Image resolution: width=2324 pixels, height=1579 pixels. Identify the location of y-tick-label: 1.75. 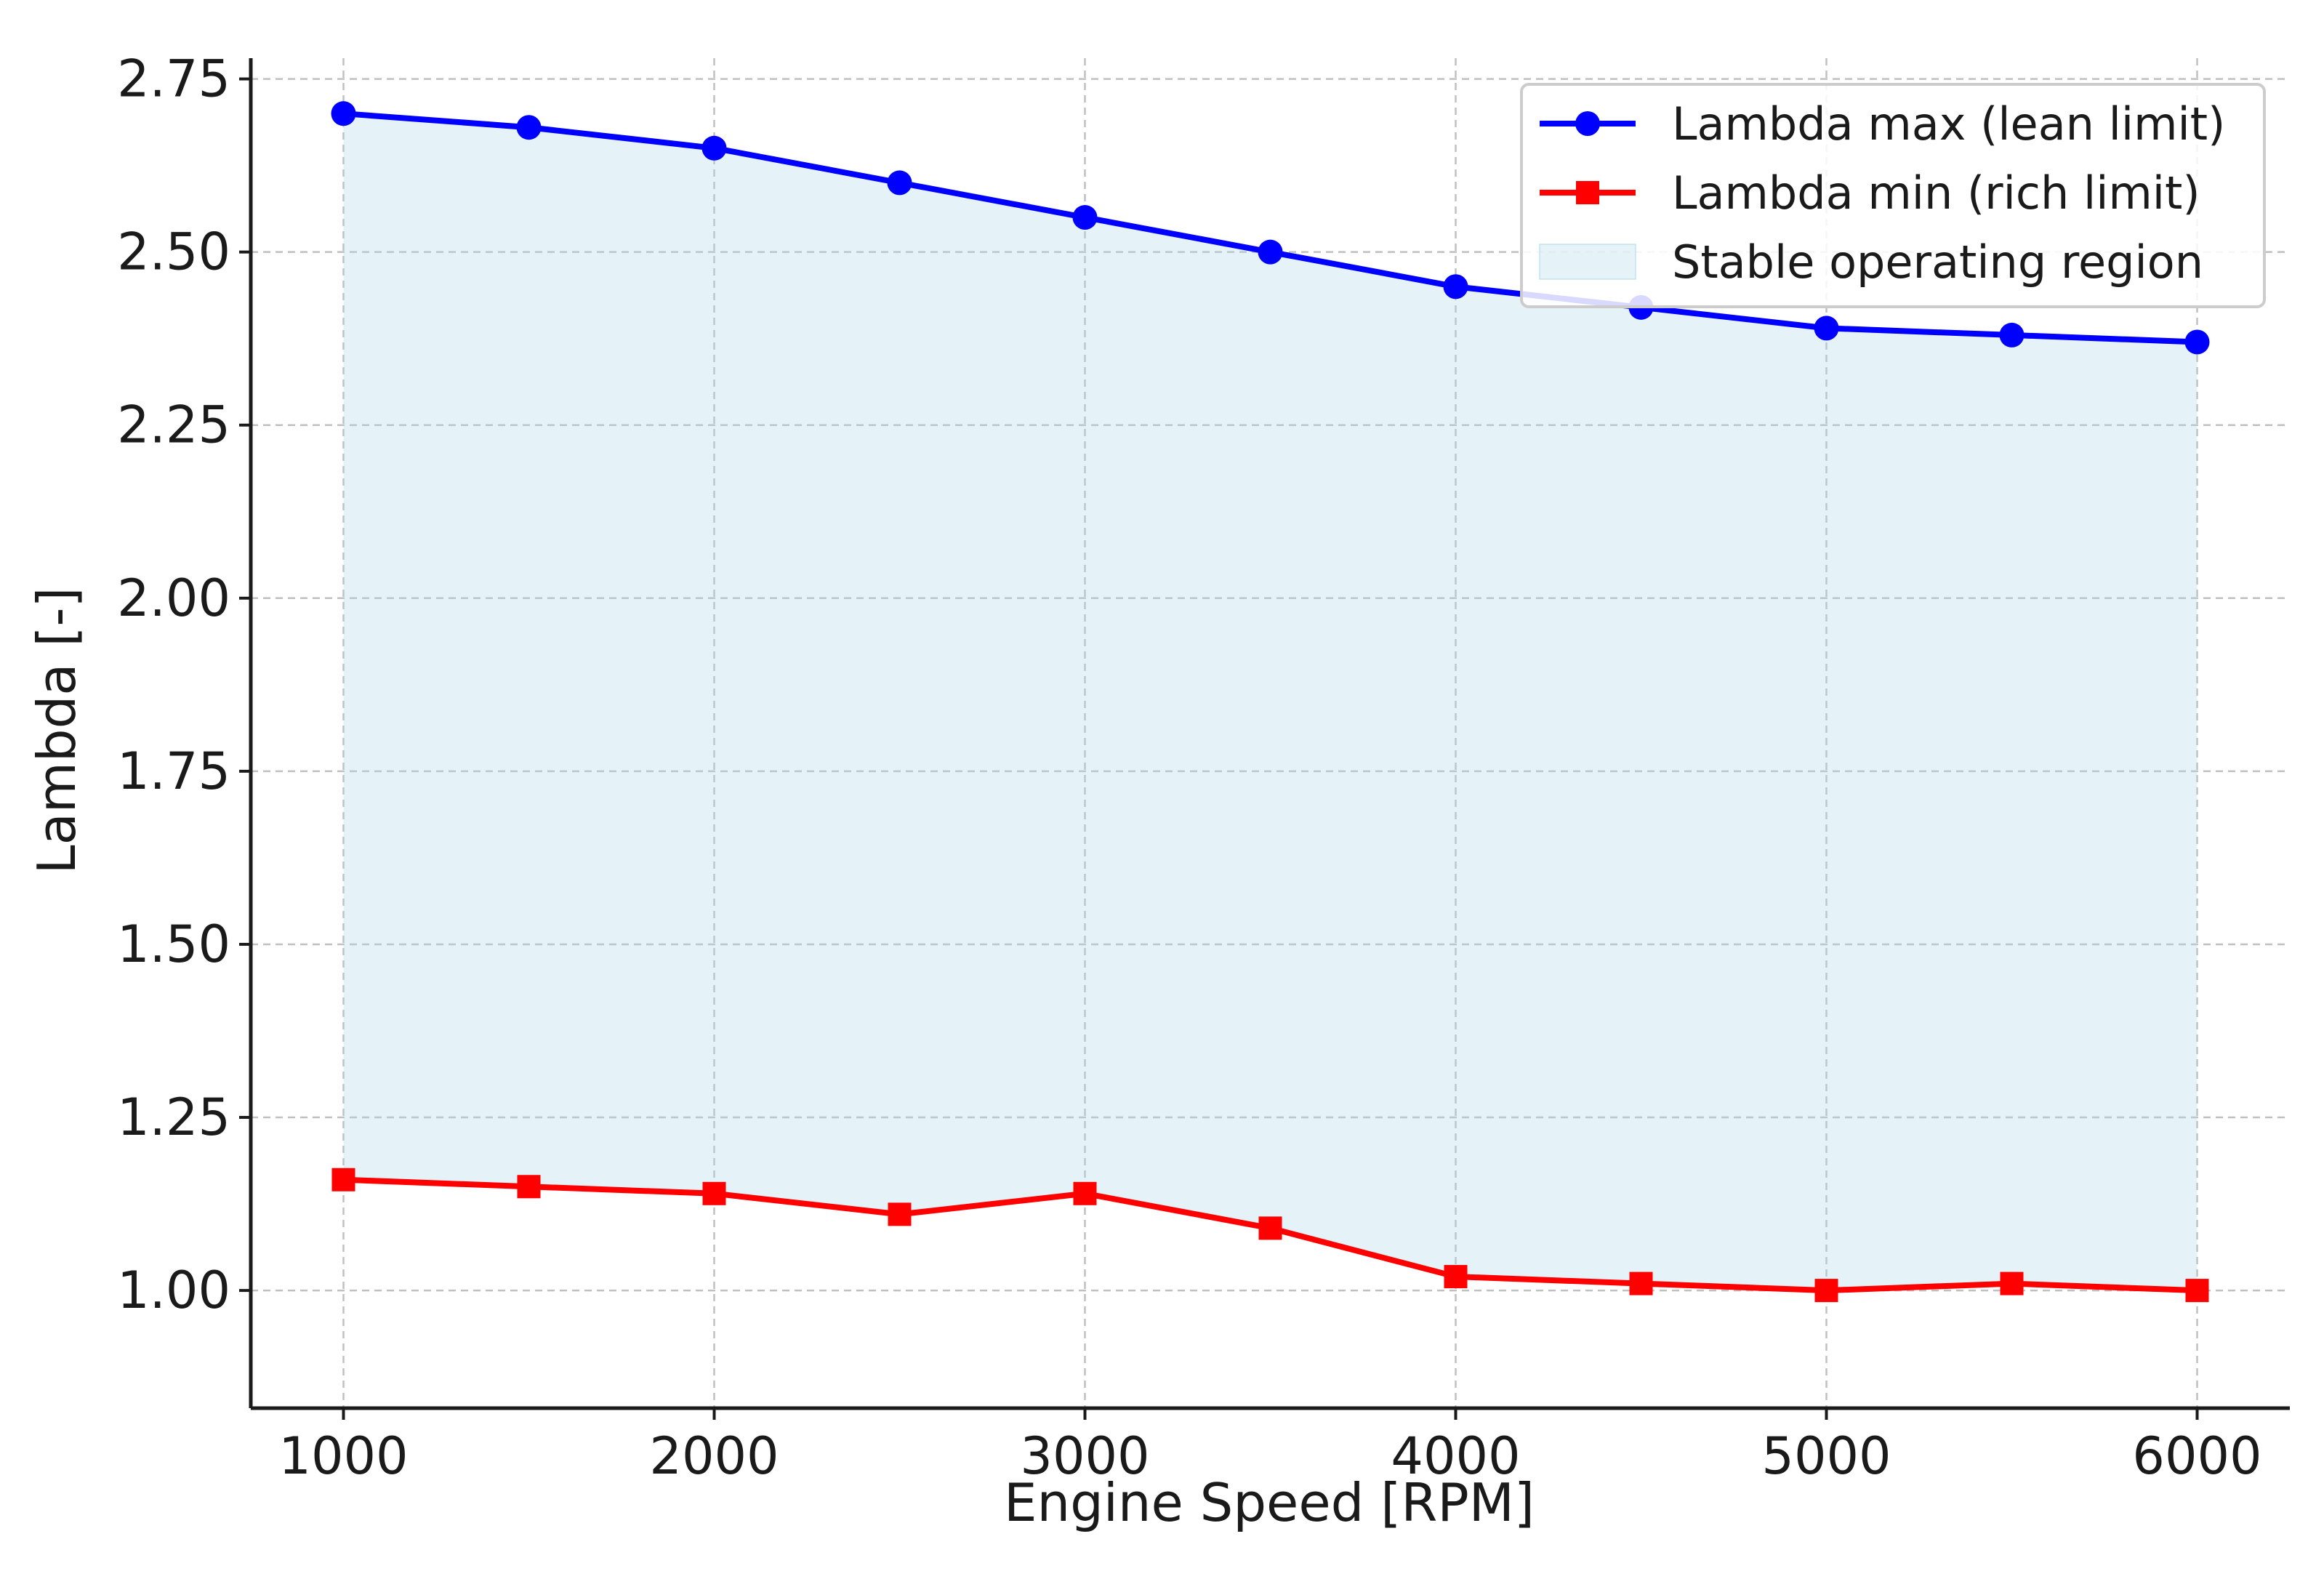
(173, 771).